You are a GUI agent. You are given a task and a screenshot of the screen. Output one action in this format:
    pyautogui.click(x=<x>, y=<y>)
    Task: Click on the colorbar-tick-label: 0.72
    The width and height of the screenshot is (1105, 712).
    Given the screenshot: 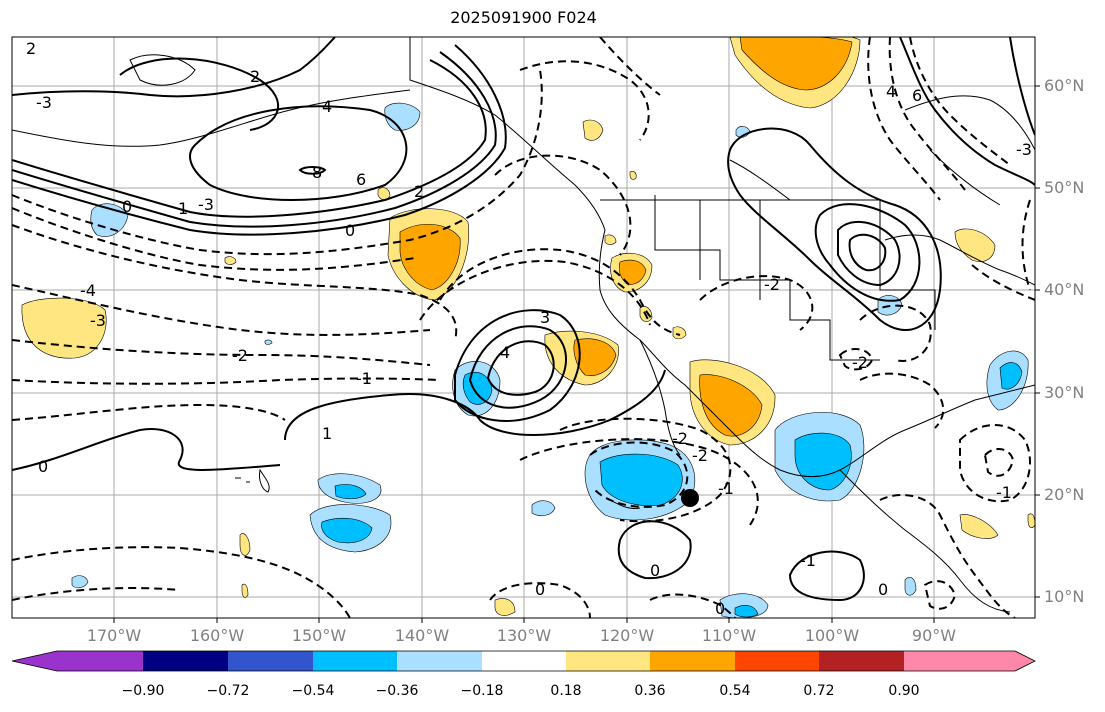 What is the action you would take?
    pyautogui.click(x=819, y=691)
    